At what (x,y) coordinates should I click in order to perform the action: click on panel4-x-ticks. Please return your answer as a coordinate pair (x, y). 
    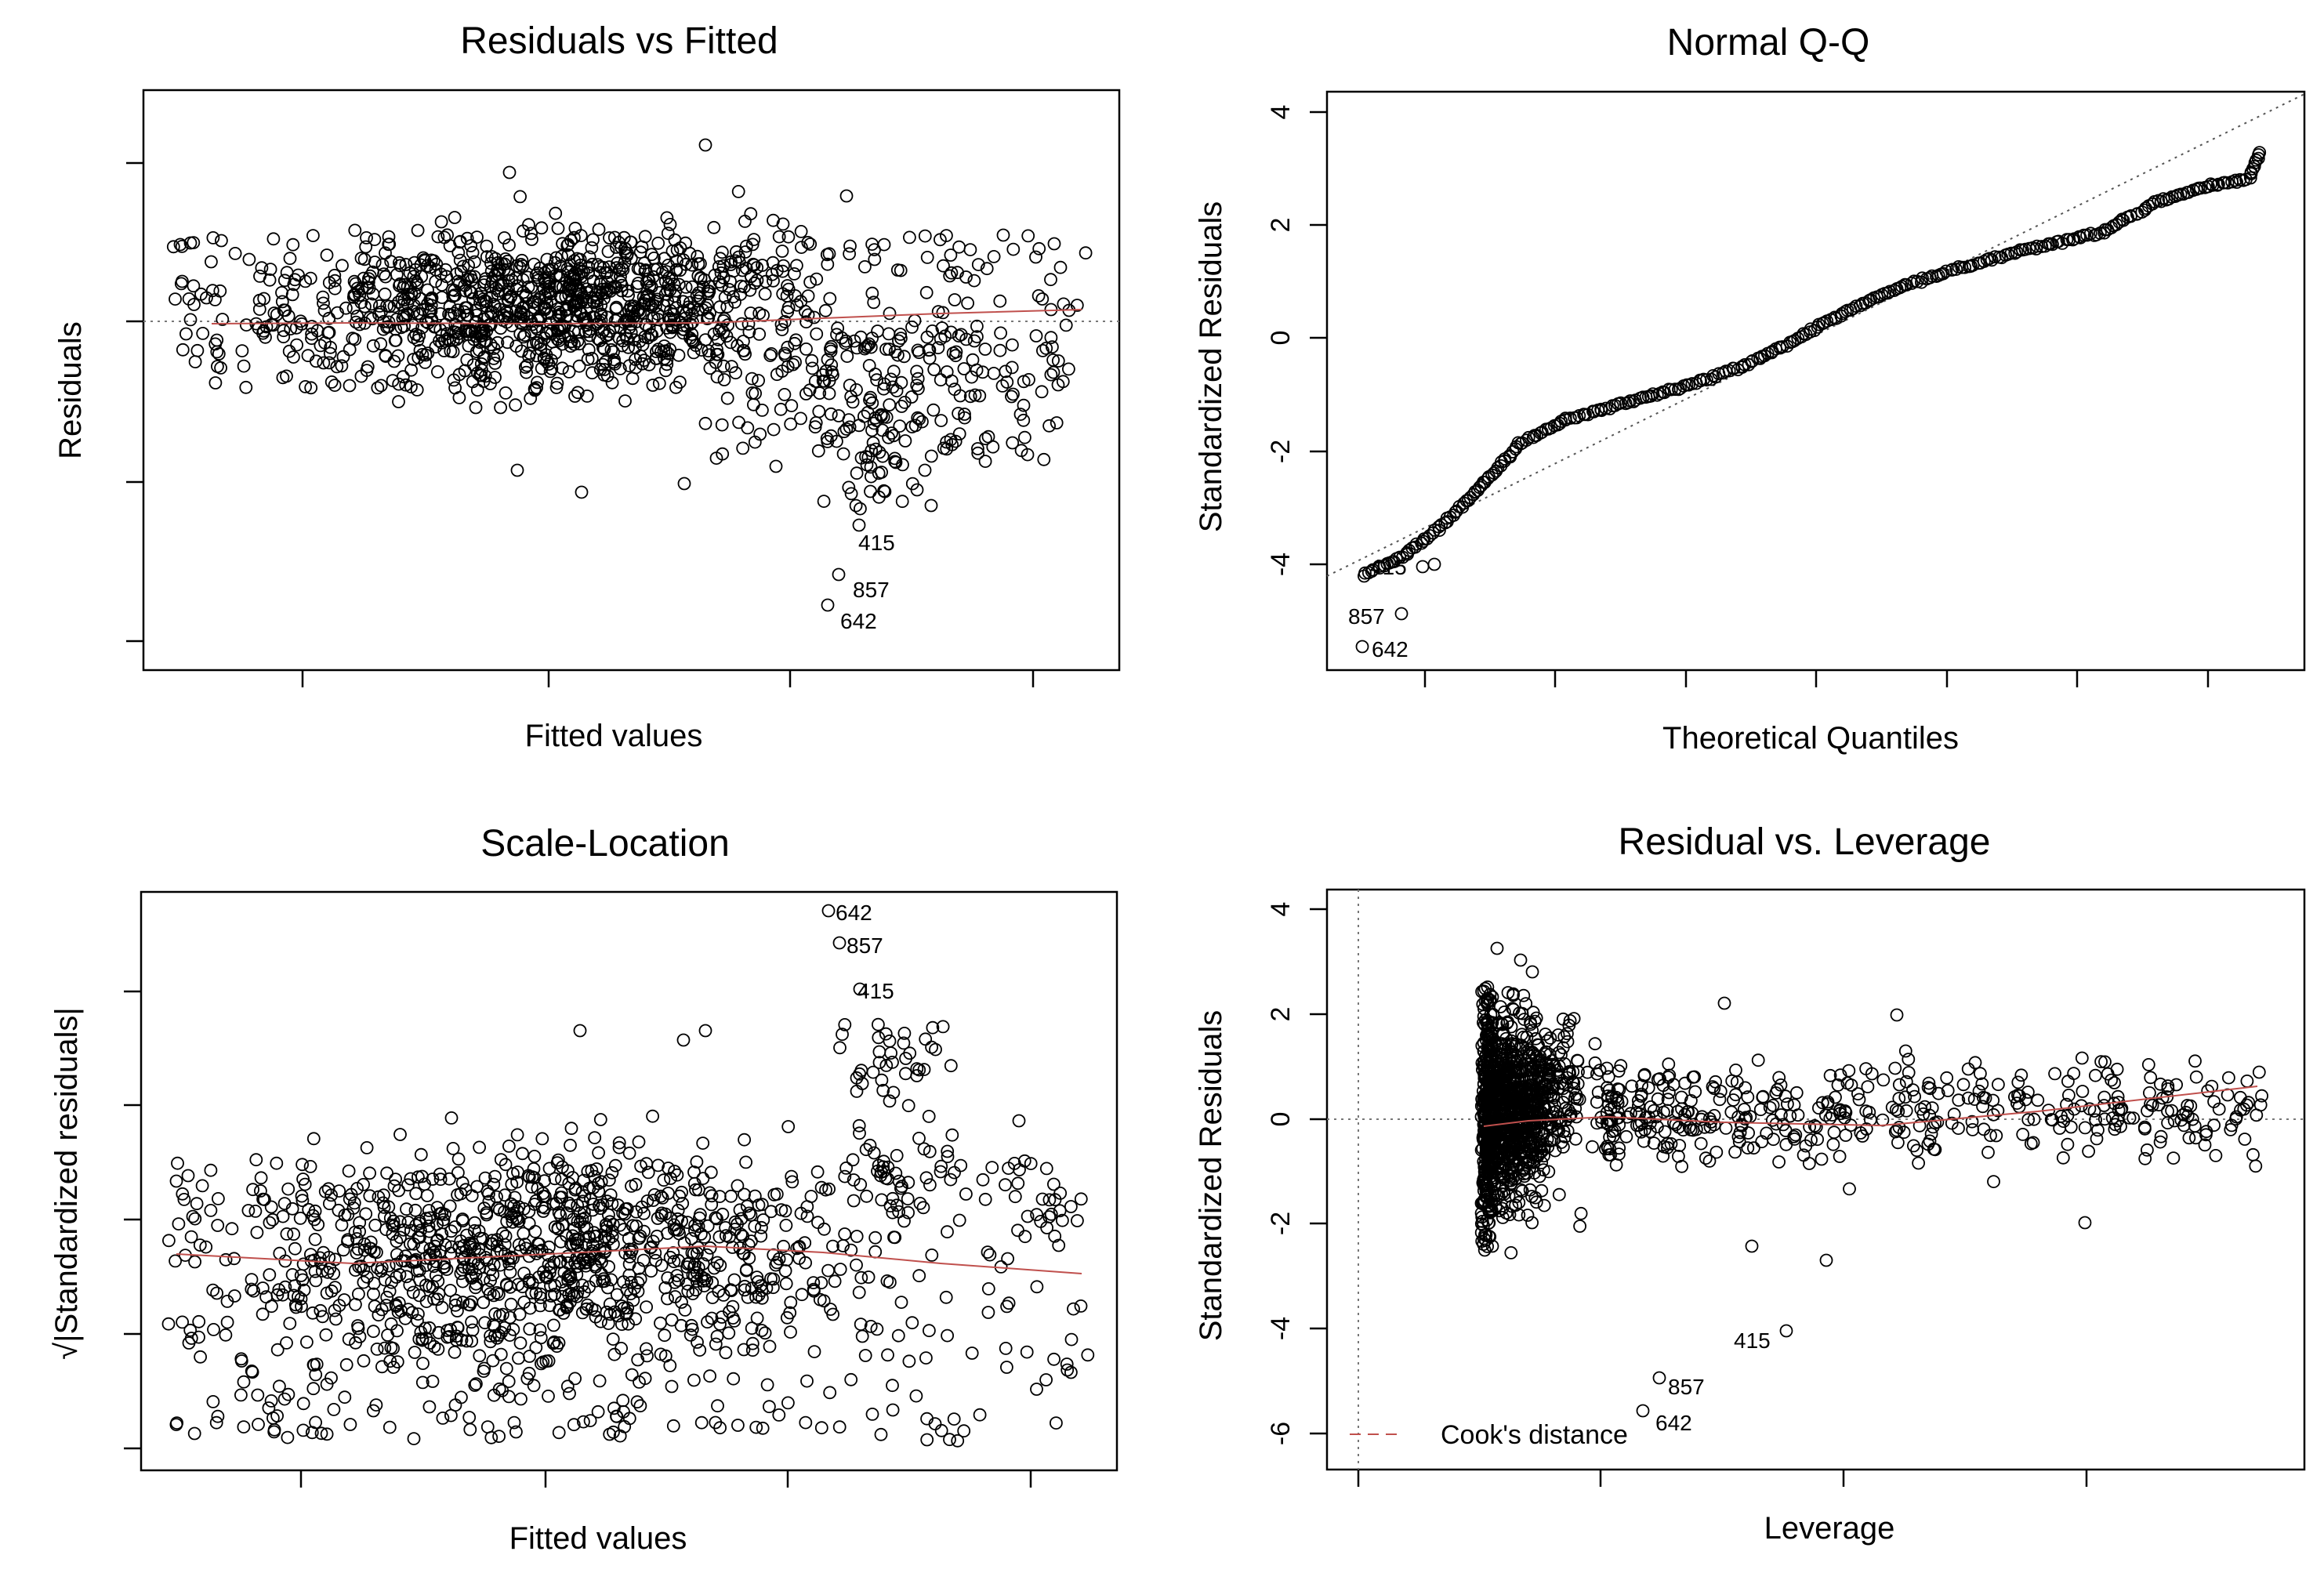
    Looking at the image, I should click on (1722, 1478).